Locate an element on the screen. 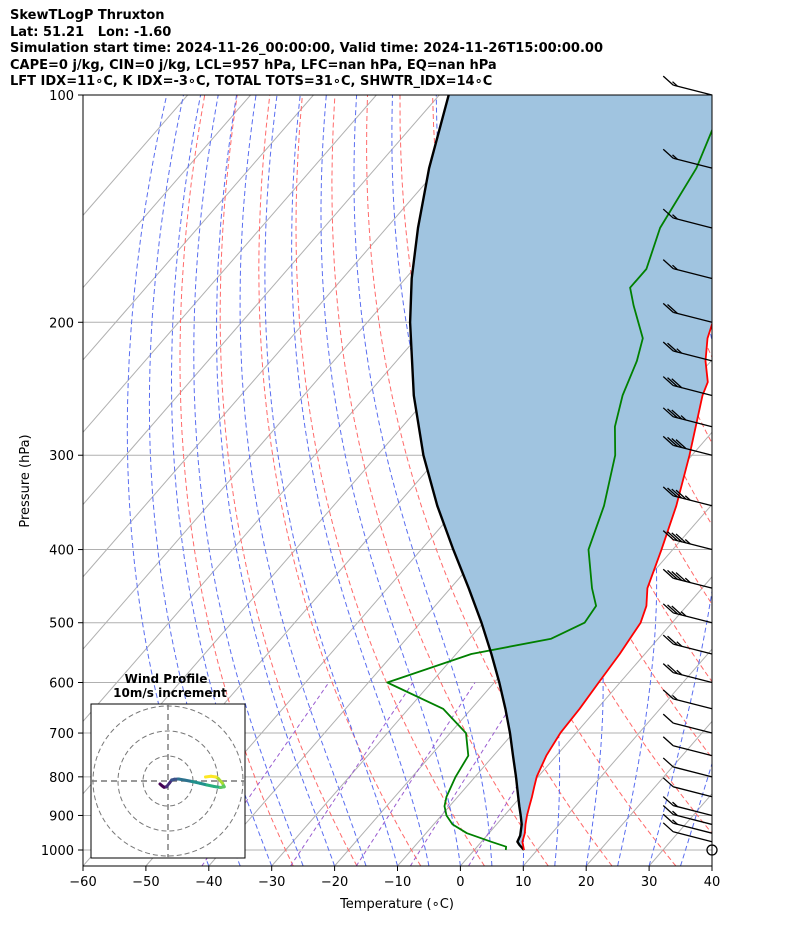 The image size is (794, 937). x-tick-label: 40 is located at coordinates (712, 882).